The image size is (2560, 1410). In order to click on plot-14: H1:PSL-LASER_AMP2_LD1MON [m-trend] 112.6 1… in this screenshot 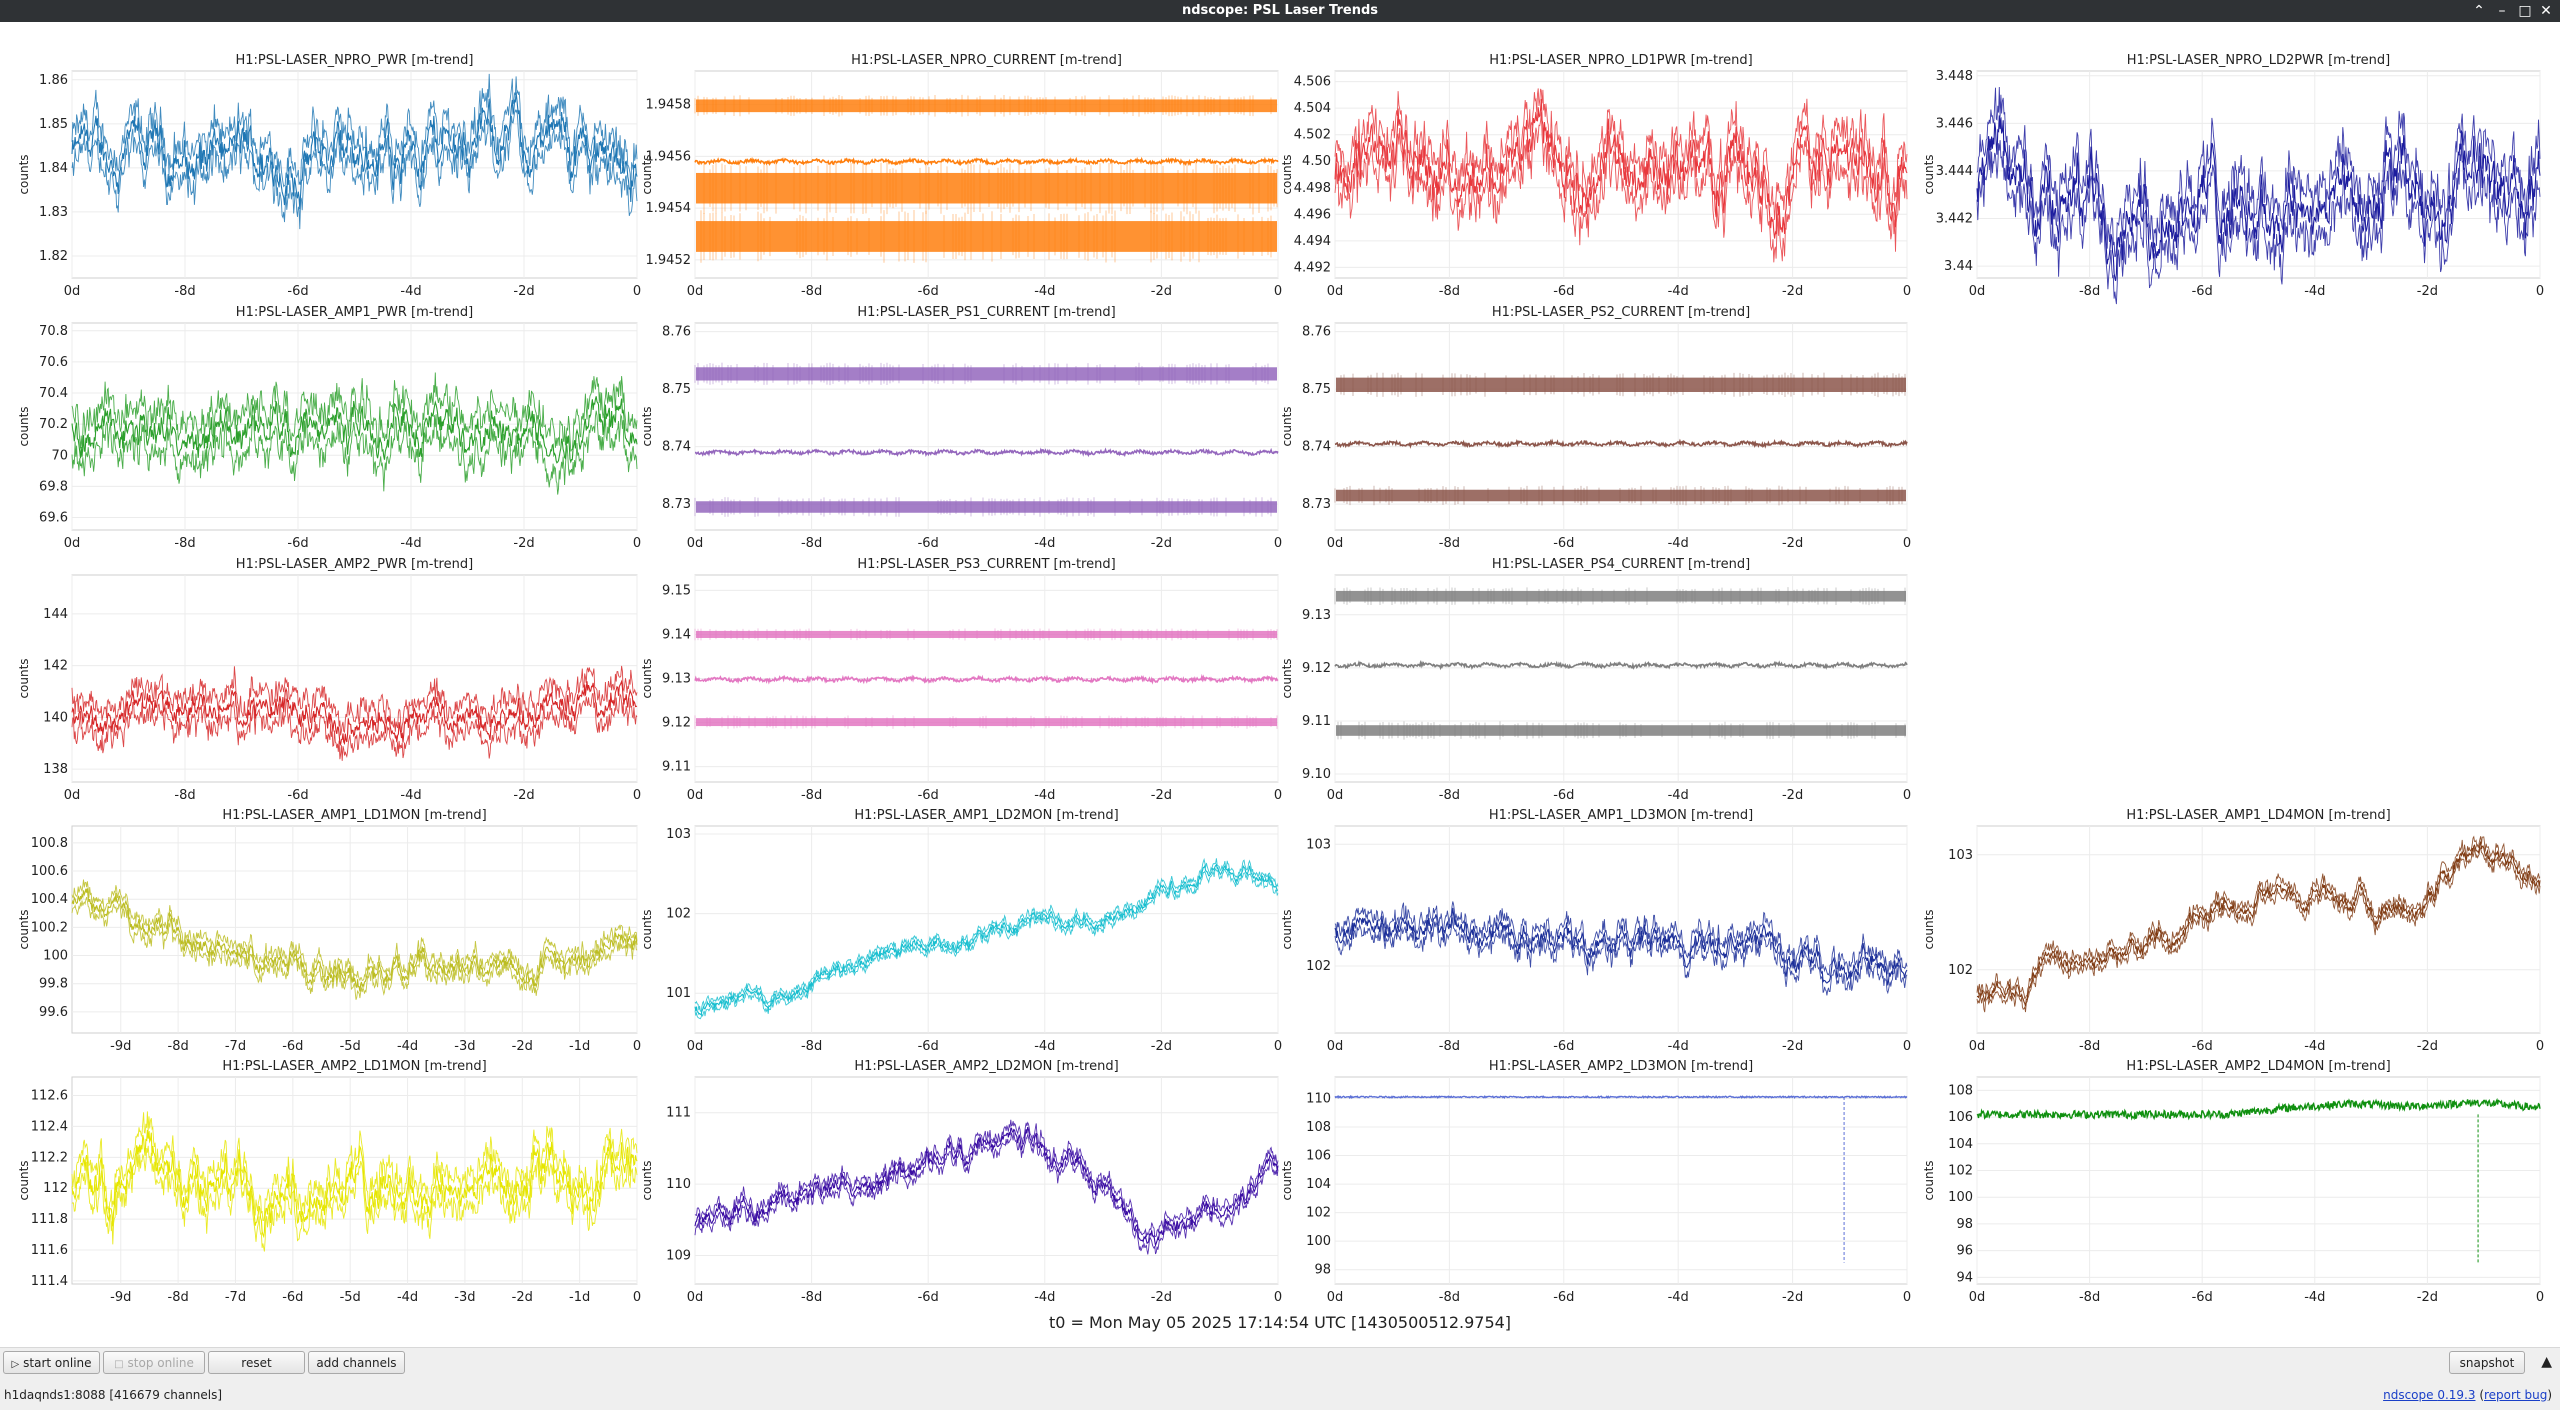, I will do `click(329, 1182)`.